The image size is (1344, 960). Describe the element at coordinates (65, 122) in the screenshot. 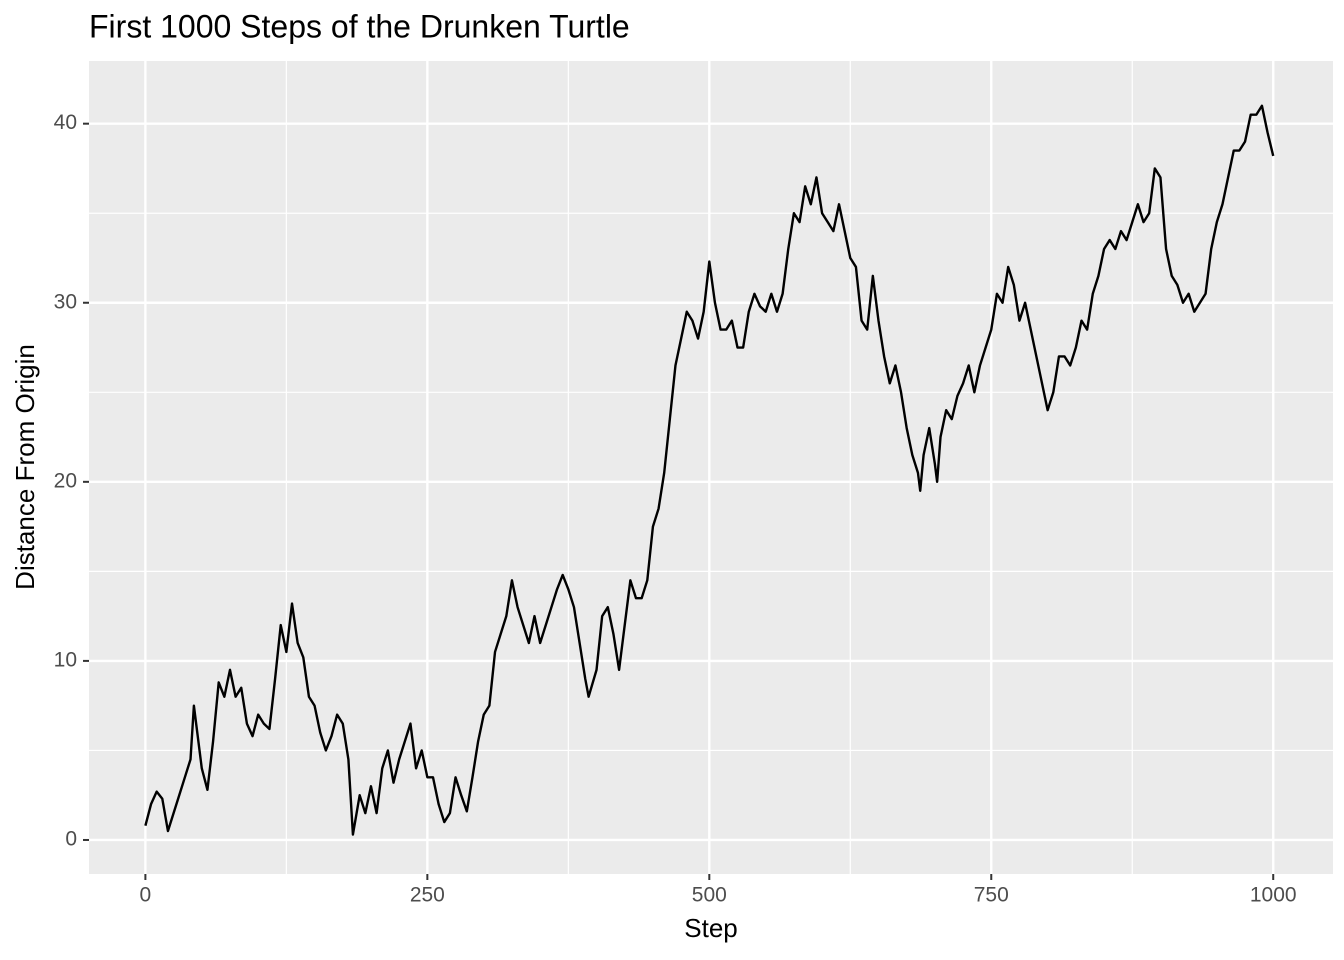

I see `y-tick-label: 40` at that location.